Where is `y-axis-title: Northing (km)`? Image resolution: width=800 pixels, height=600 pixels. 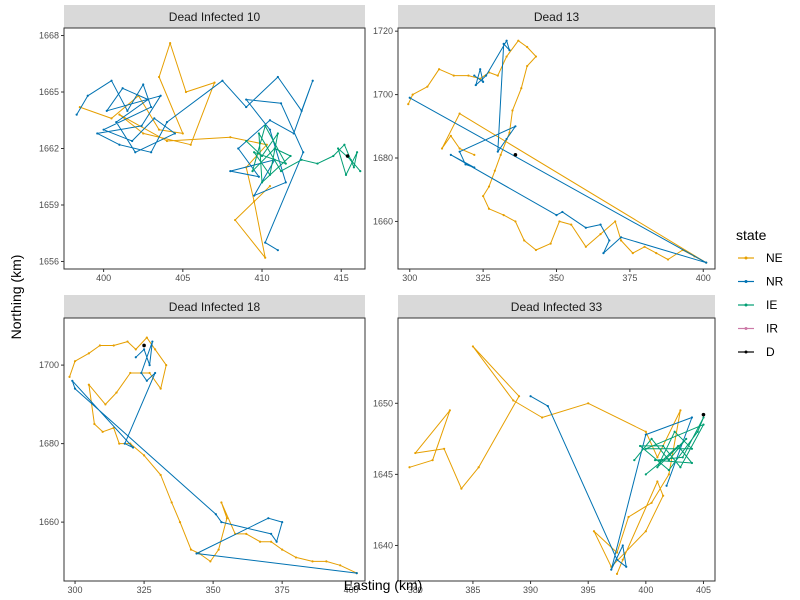
y-axis-title: Northing (km) is located at coordinates (16, 297).